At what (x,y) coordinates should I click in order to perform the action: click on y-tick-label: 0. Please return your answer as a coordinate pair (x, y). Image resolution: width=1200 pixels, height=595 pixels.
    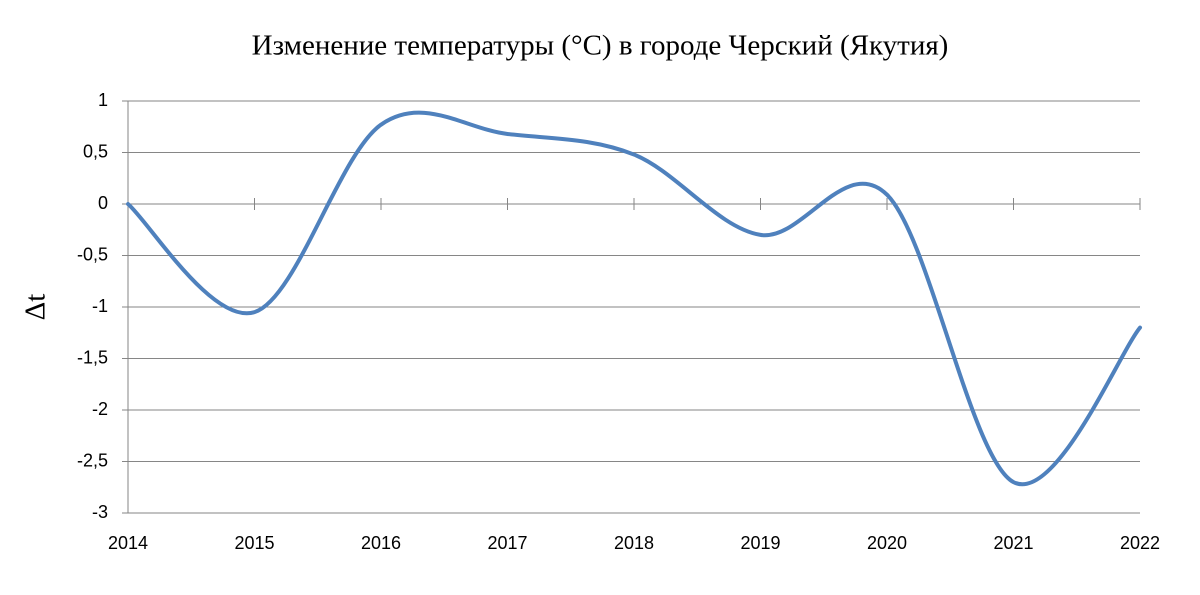
    Looking at the image, I should click on (103, 203).